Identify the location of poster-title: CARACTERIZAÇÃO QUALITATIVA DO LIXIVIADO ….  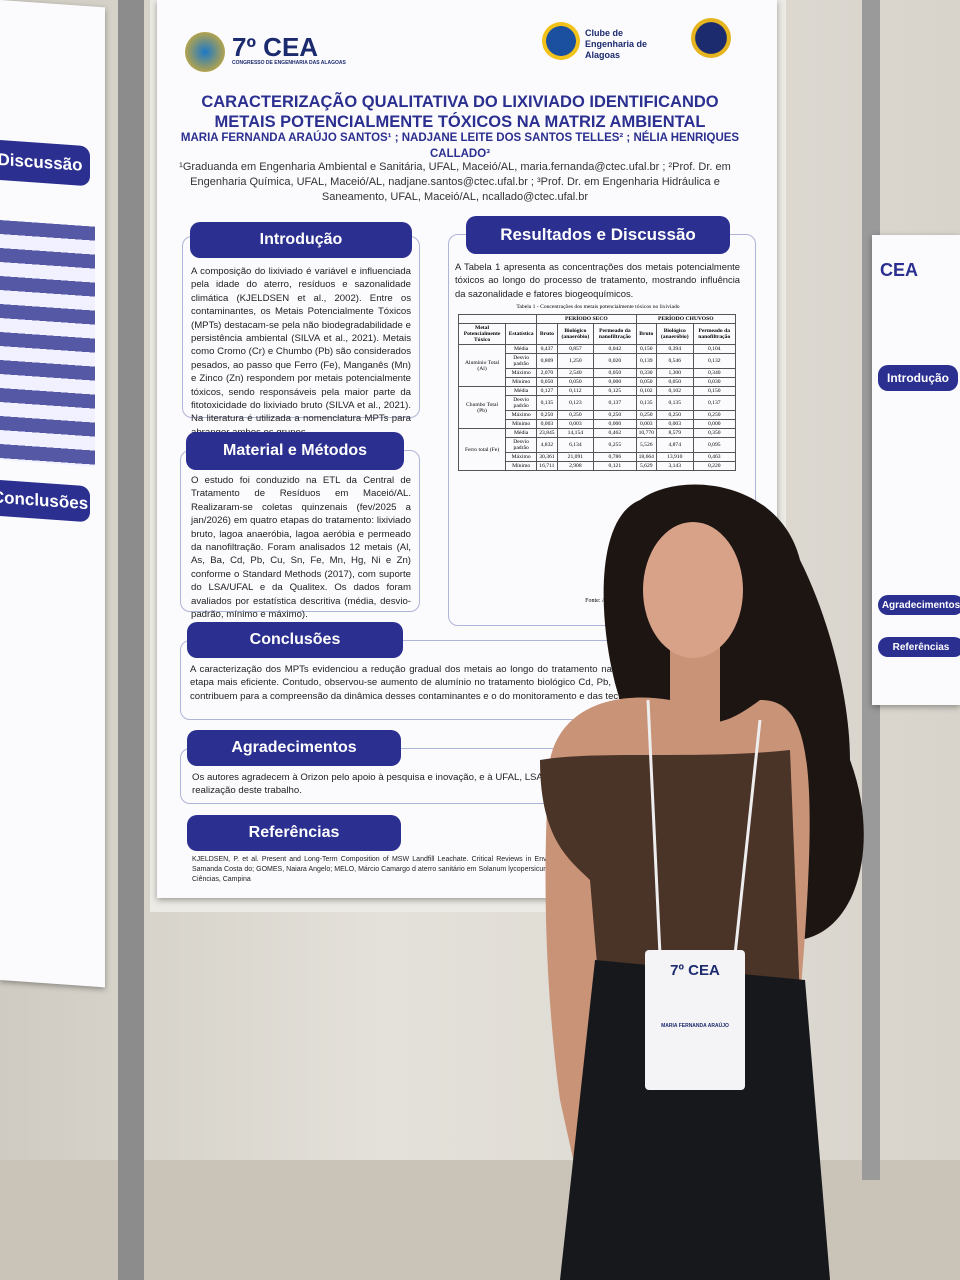
(460, 112).